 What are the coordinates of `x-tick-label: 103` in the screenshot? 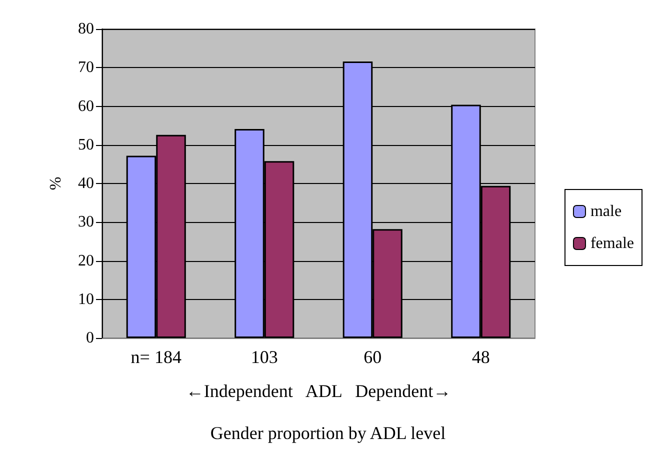 It's located at (264, 357).